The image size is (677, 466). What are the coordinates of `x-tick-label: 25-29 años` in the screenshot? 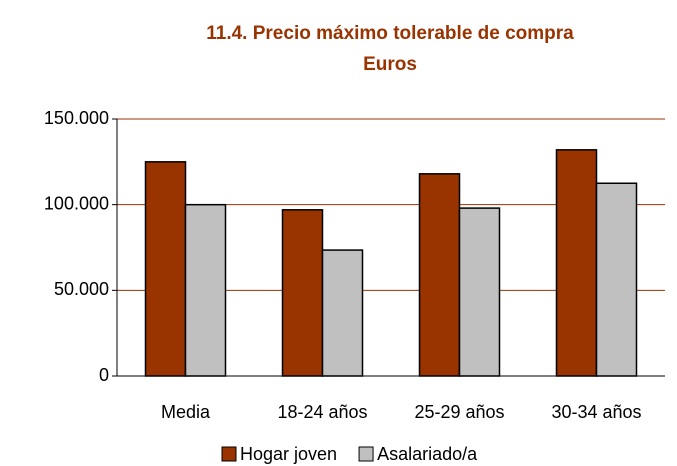 It's located at (459, 412).